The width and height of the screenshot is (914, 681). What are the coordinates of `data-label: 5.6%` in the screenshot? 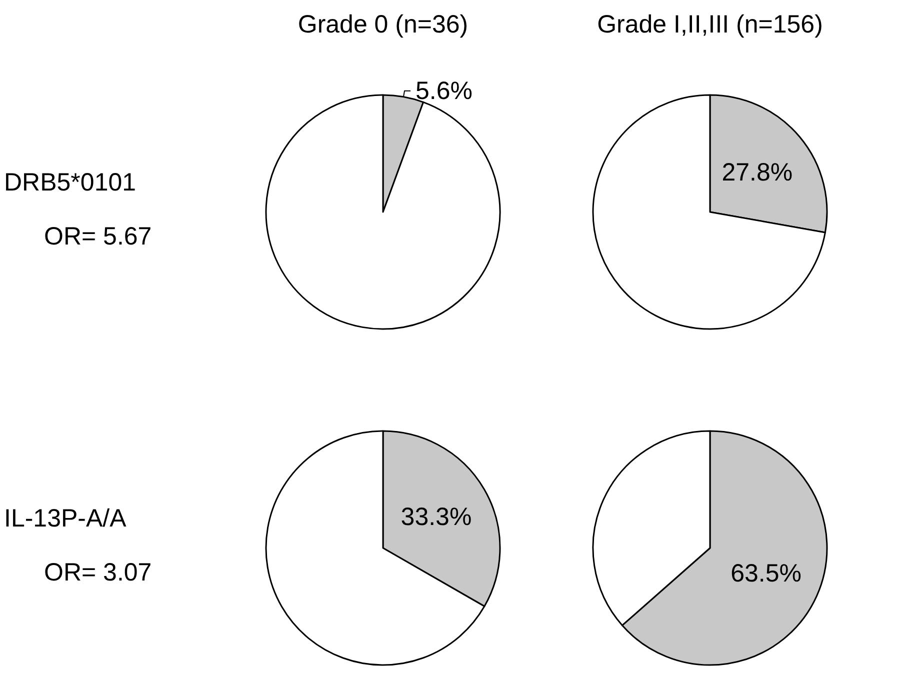 It's located at (444, 90).